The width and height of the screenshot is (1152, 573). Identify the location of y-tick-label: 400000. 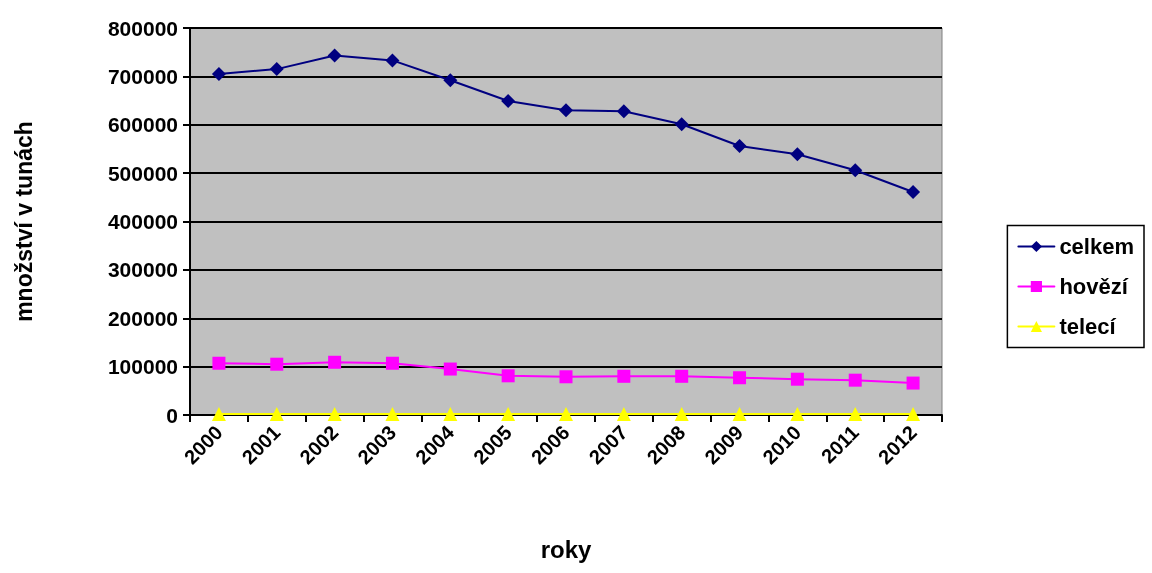
(142, 221).